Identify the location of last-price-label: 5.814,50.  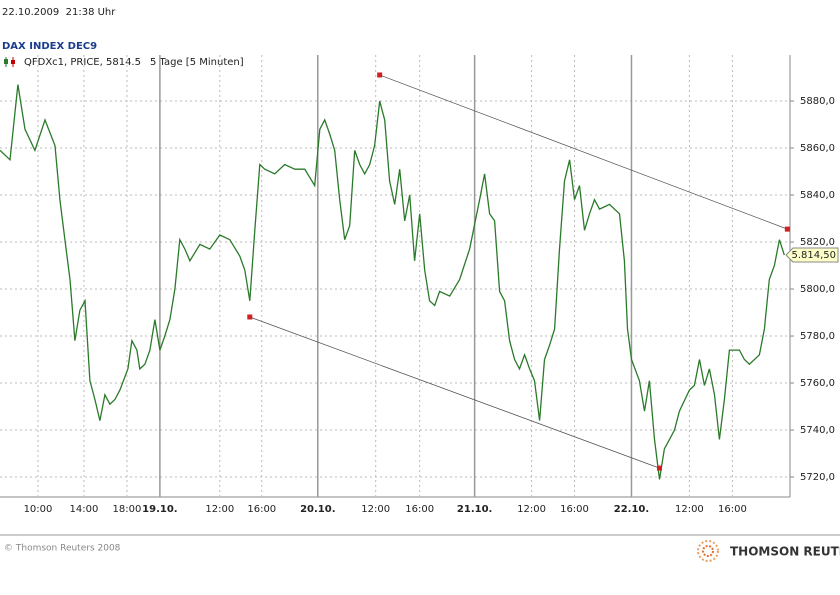
(813, 255).